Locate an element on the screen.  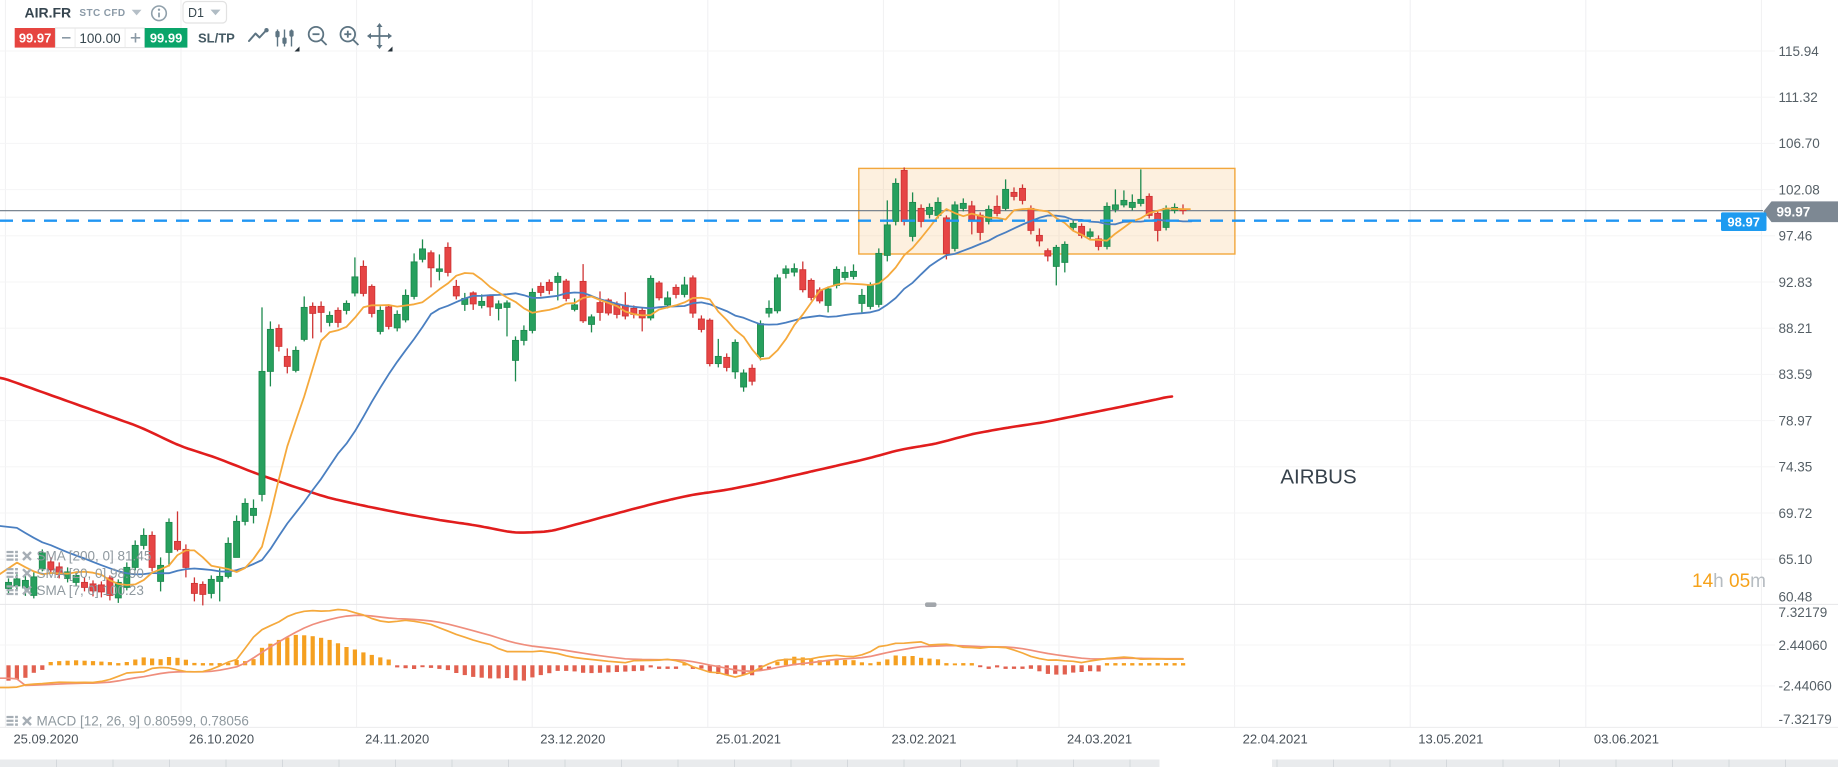
svg-text: -2.44060 is located at coordinates (1805, 686).